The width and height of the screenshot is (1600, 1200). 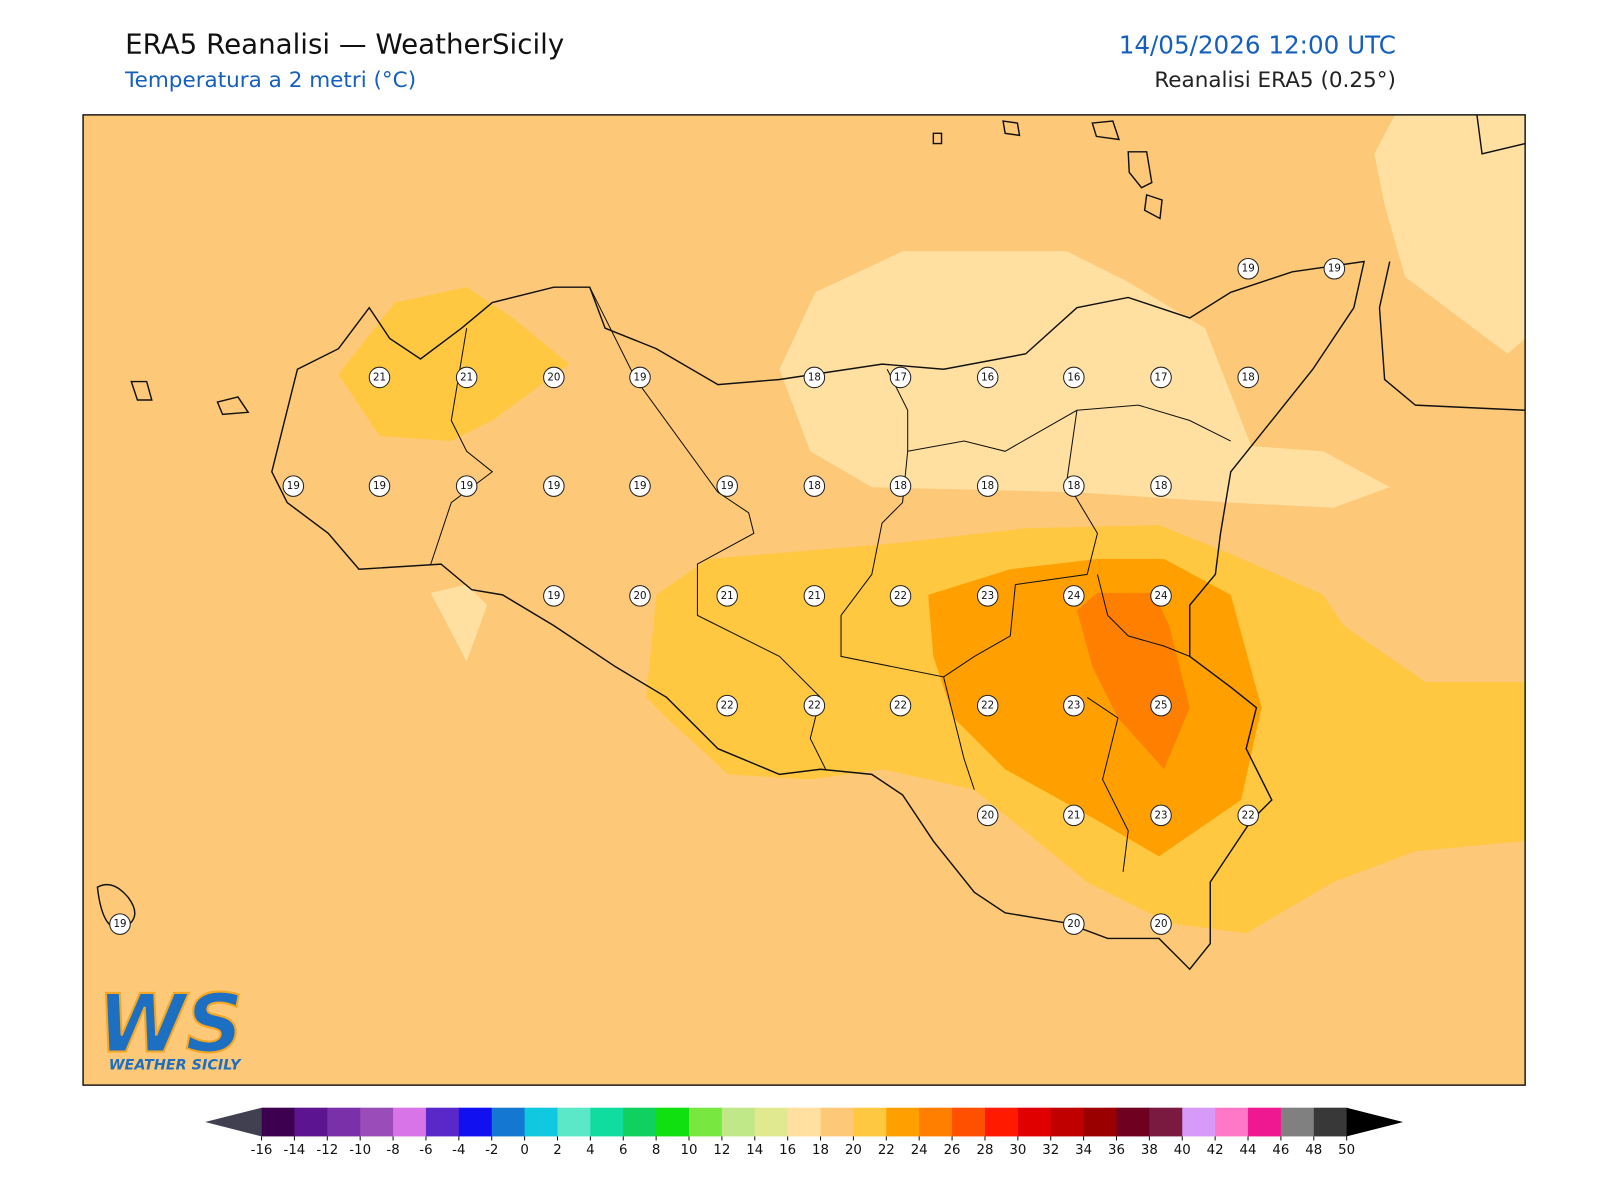 What do you see at coordinates (270, 80) in the screenshot?
I see `subtitle: Temperatura a 2 metri (°C)` at bounding box center [270, 80].